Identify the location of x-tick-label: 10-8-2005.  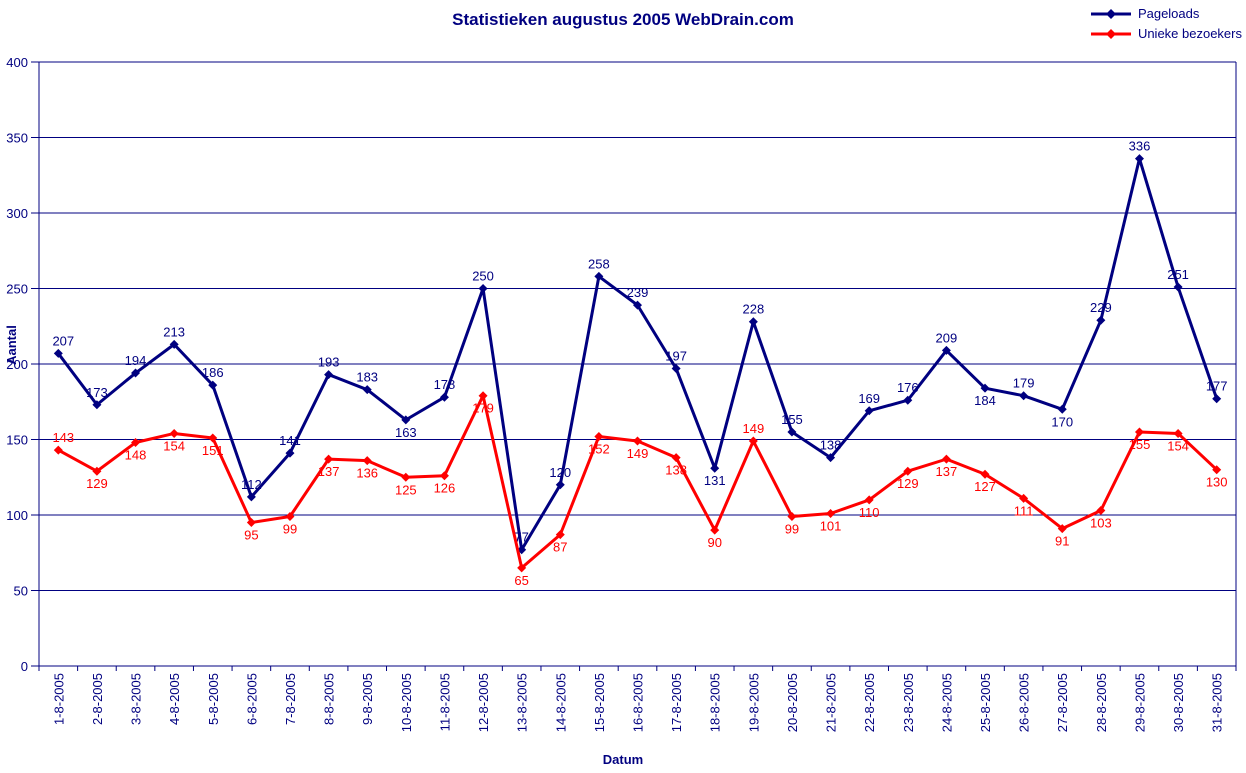
(406, 702).